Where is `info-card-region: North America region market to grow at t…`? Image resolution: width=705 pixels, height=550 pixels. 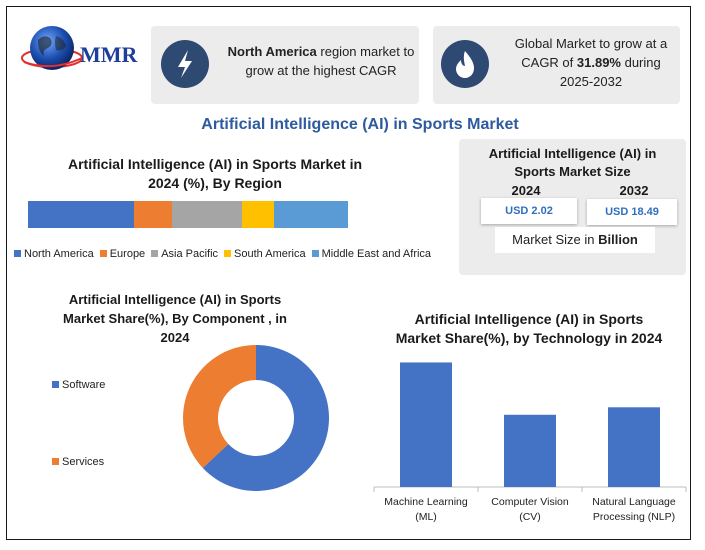 info-card-region: North America region market to grow at t… is located at coordinates (285, 65).